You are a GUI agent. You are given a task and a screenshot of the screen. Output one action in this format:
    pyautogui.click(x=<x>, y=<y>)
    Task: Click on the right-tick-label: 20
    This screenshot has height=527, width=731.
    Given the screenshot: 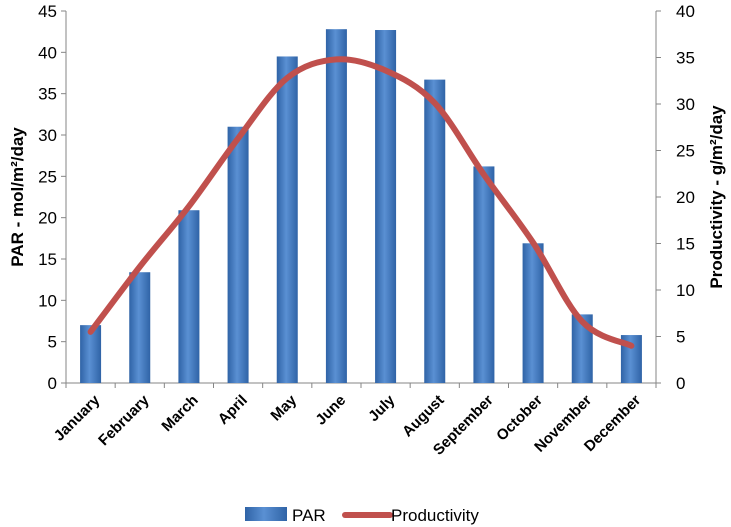 What is the action you would take?
    pyautogui.click(x=685, y=197)
    